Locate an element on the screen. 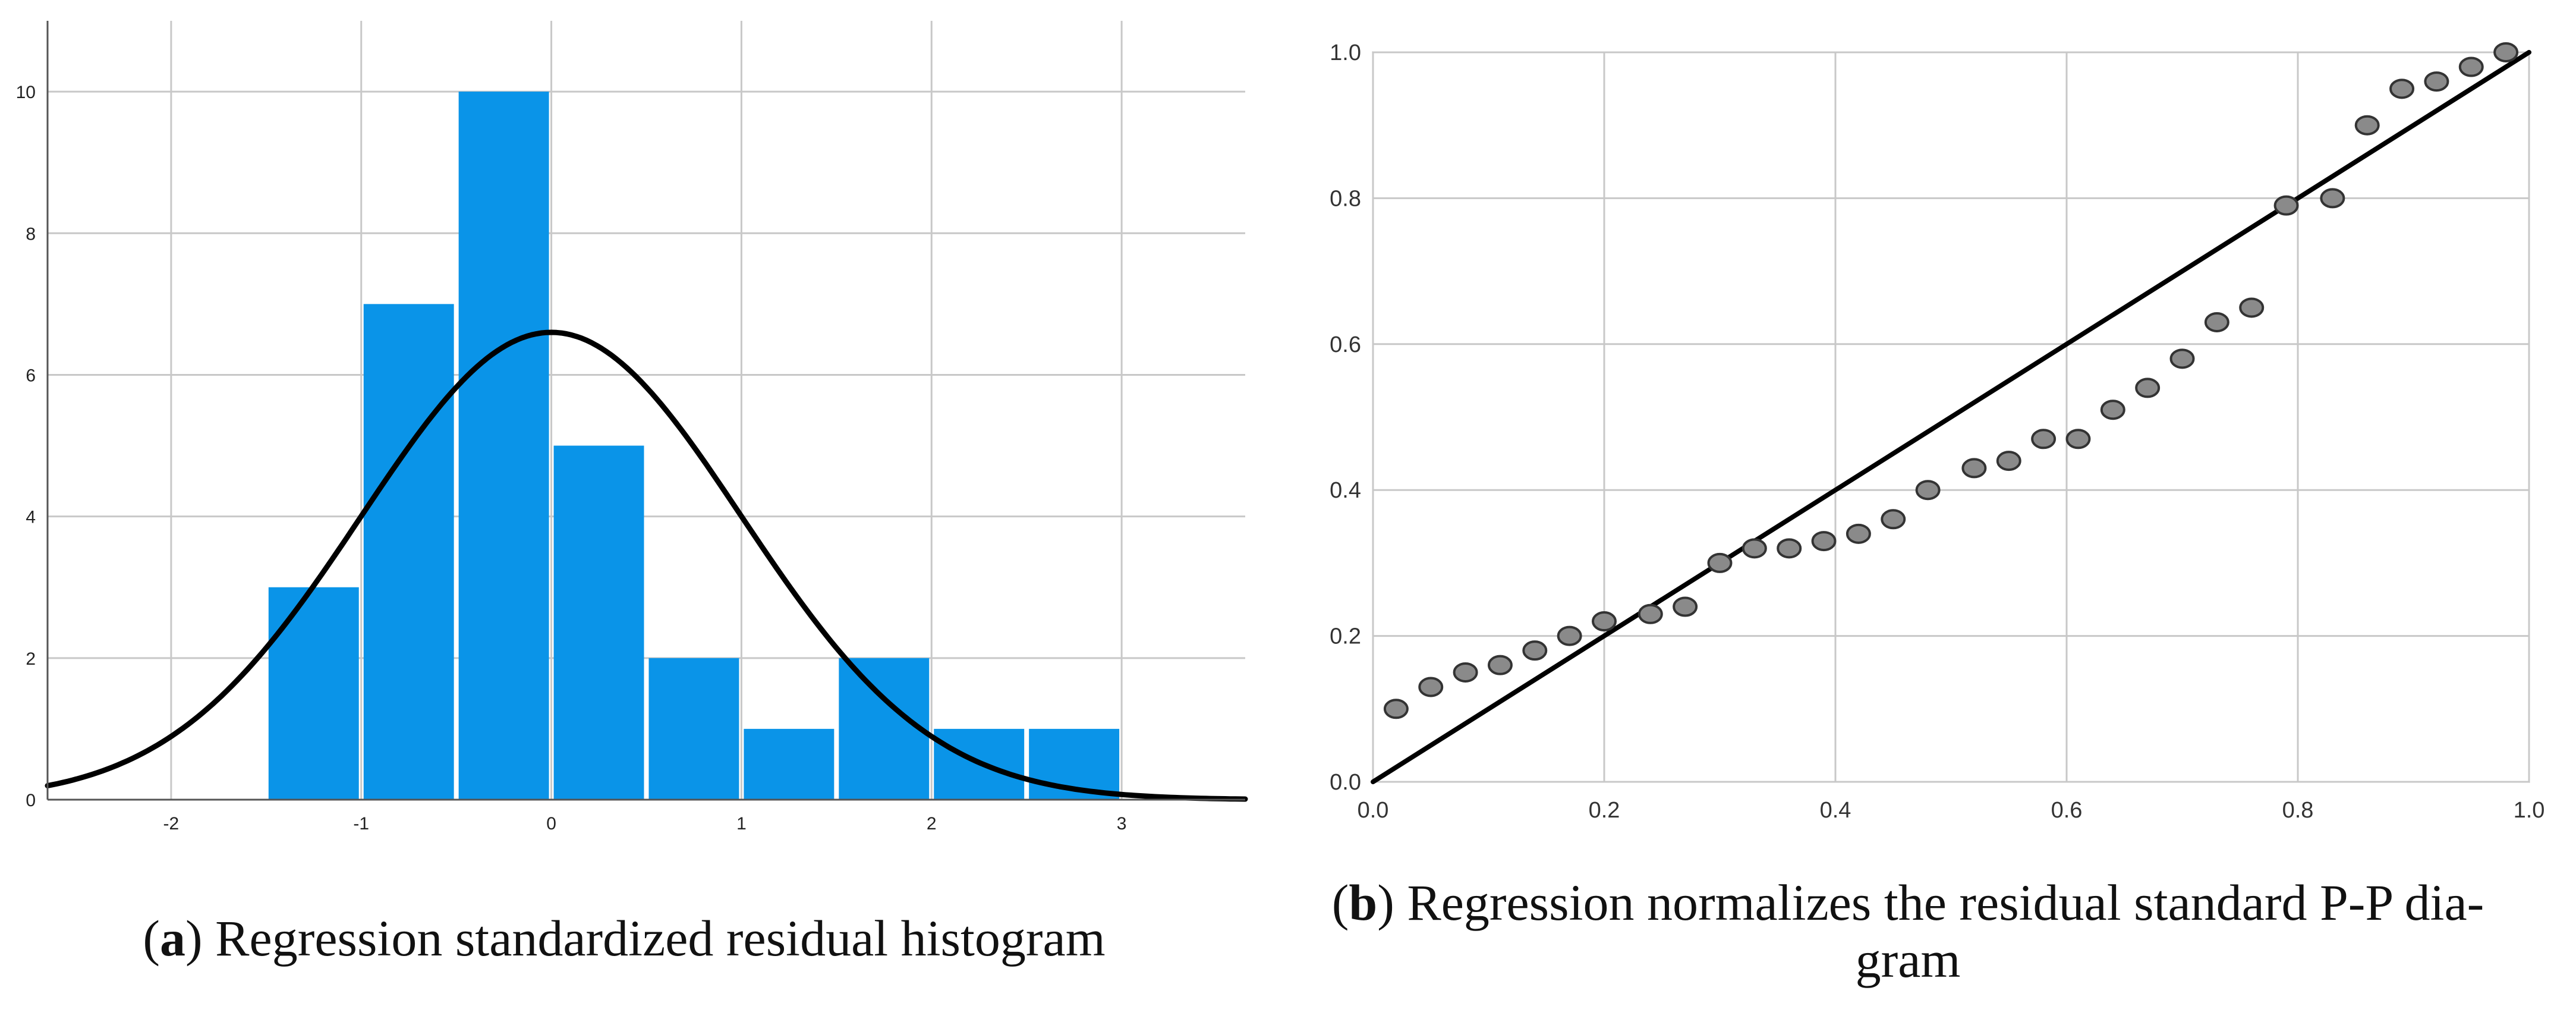 The width and height of the screenshot is (2576, 1025). pp-x-tick-label: 0.0 is located at coordinates (1373, 810).